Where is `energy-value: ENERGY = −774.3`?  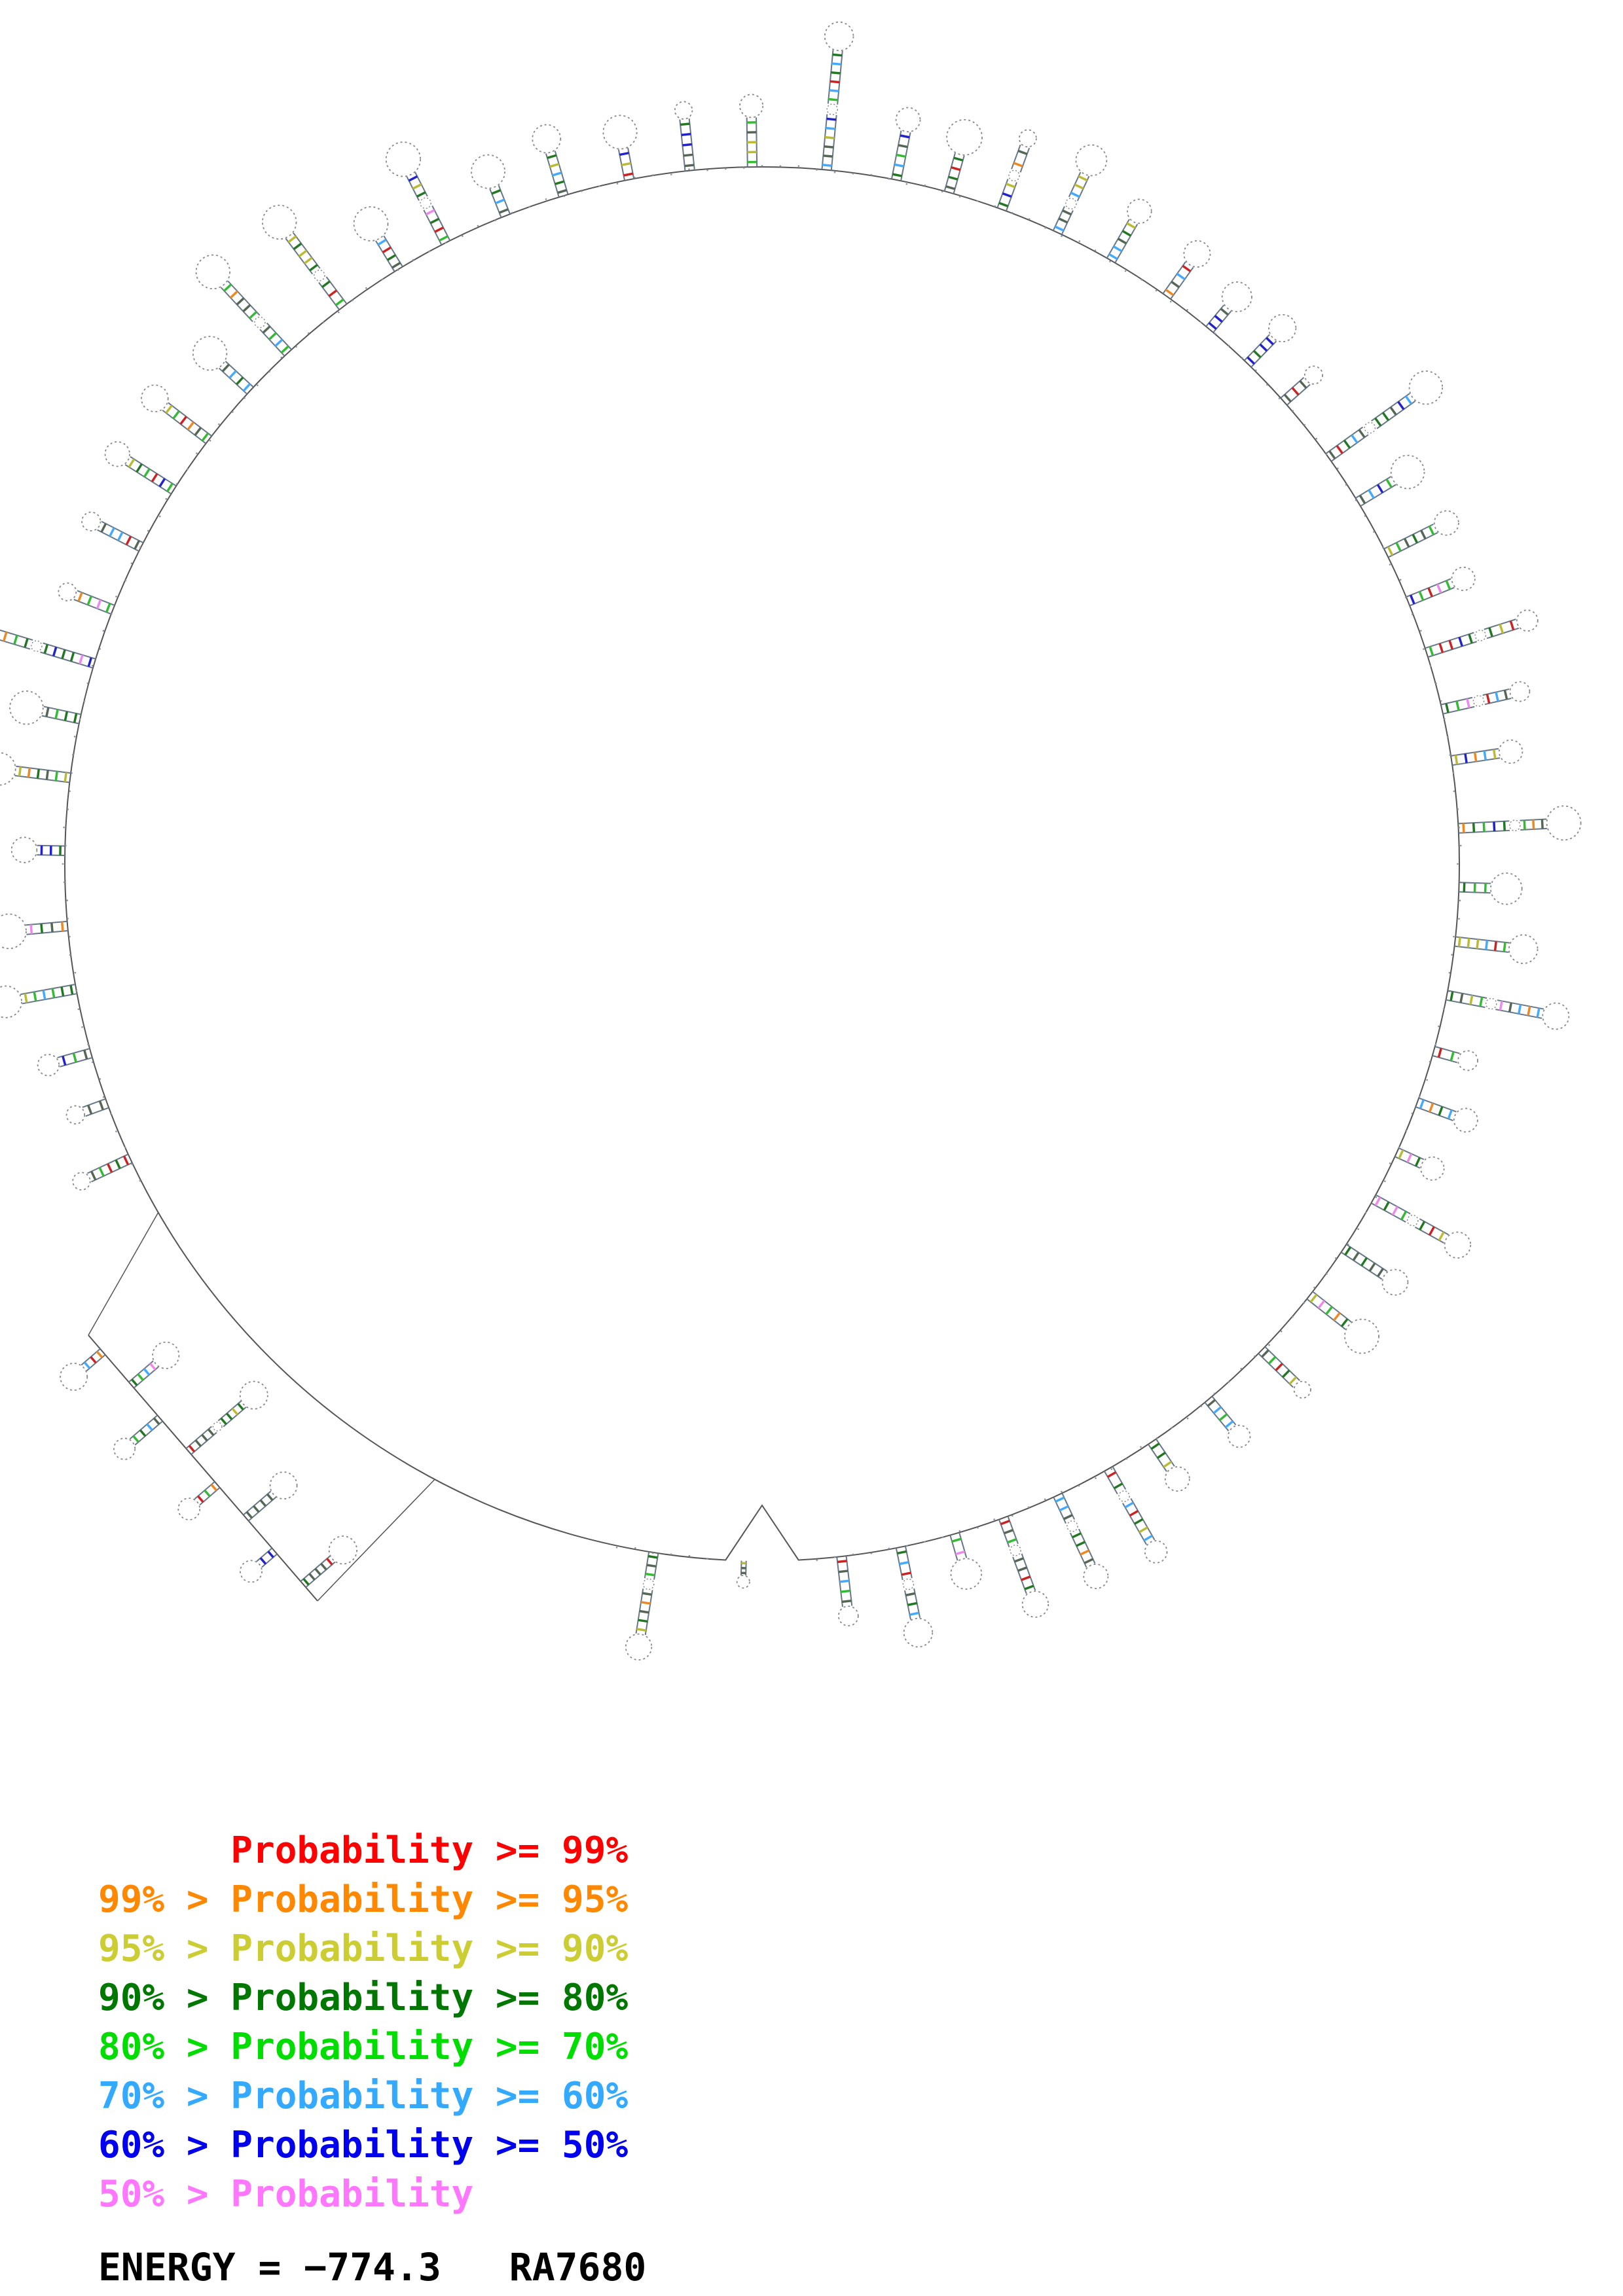 energy-value: ENERGY = −774.3 is located at coordinates (269, 2267).